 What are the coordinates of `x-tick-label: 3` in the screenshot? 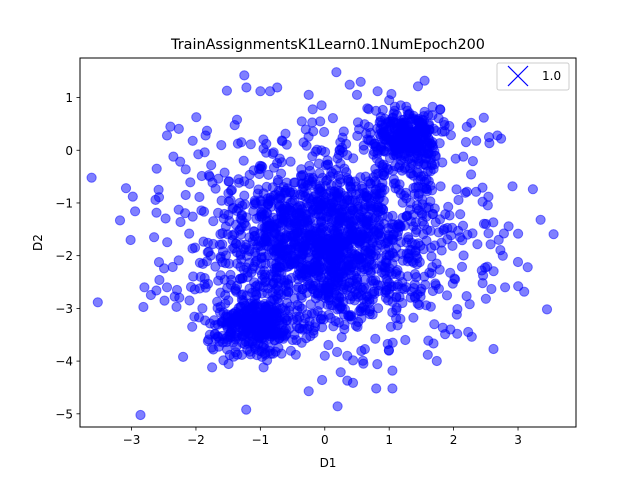 It's located at (518, 440).